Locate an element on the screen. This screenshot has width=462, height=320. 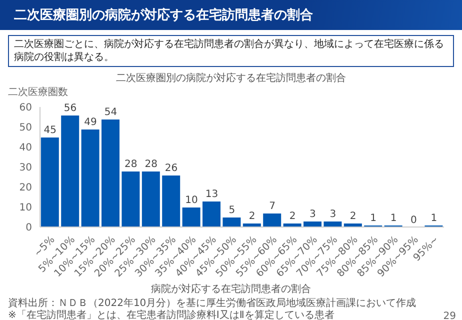
data-label: 5 is located at coordinates (232, 210).